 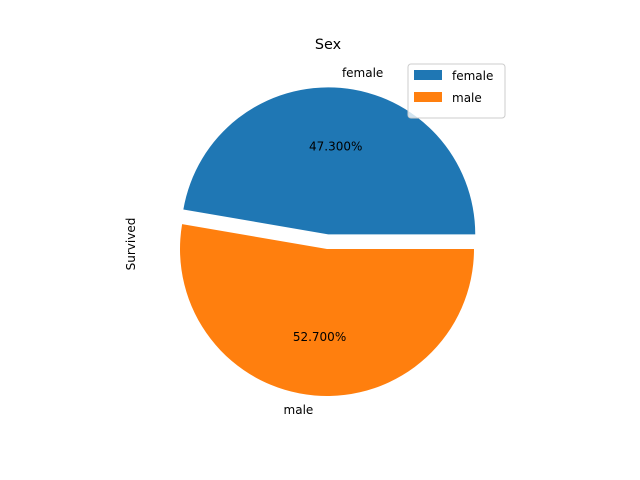 What do you see at coordinates (472, 76) in the screenshot?
I see `legend-label-female: female` at bounding box center [472, 76].